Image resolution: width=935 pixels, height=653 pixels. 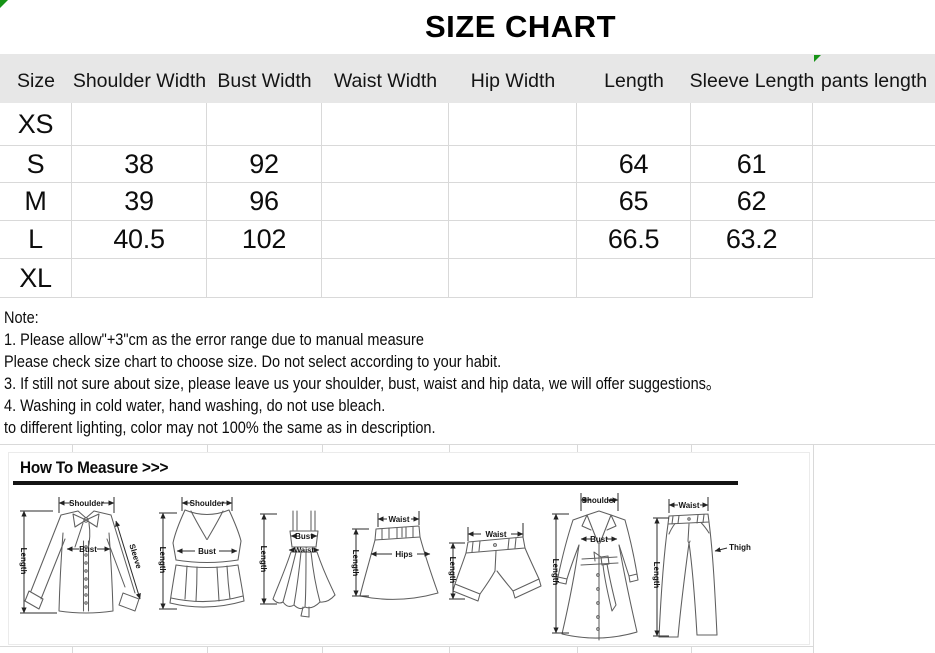 I want to click on column-header-length: Length, so click(x=634, y=80).